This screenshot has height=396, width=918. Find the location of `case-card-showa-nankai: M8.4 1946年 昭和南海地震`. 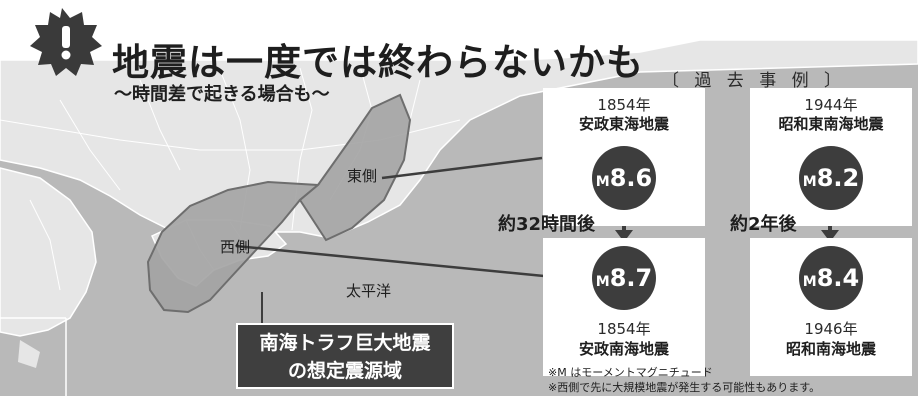

case-card-showa-nankai: M8.4 1946年 昭和南海地震 is located at coordinates (831, 307).